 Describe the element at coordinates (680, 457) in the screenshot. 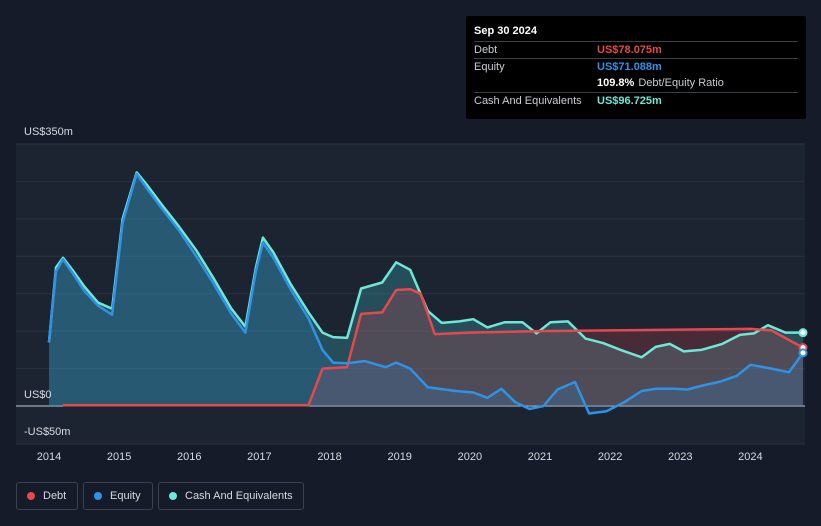

I see `x-tick-label: 2023` at that location.